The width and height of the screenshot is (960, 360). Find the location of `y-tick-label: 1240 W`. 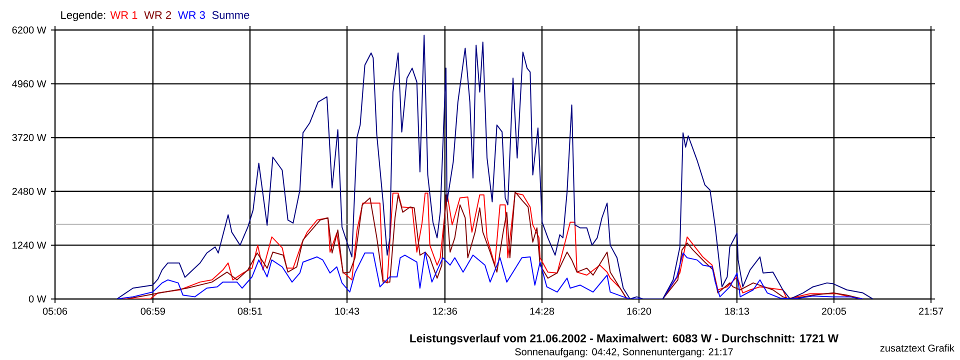

y-tick-label: 1240 W is located at coordinates (29, 245).